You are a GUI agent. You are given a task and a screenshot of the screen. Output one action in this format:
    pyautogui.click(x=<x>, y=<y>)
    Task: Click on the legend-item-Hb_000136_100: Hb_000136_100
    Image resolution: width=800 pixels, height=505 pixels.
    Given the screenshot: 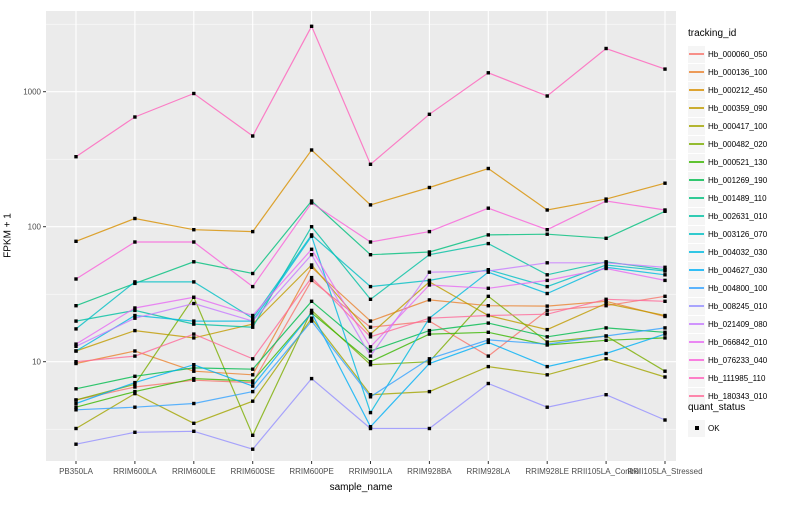 What is the action you would take?
    pyautogui.click(x=743, y=72)
    